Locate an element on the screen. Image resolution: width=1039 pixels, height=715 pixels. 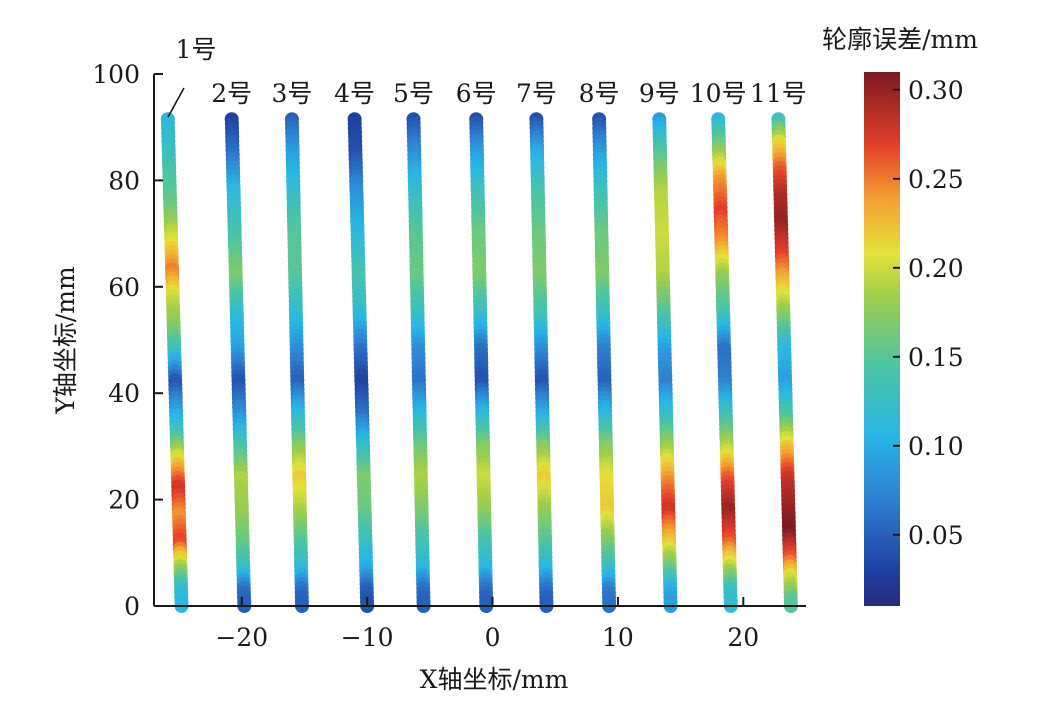
line-label-8: 8号 is located at coordinates (599, 93).